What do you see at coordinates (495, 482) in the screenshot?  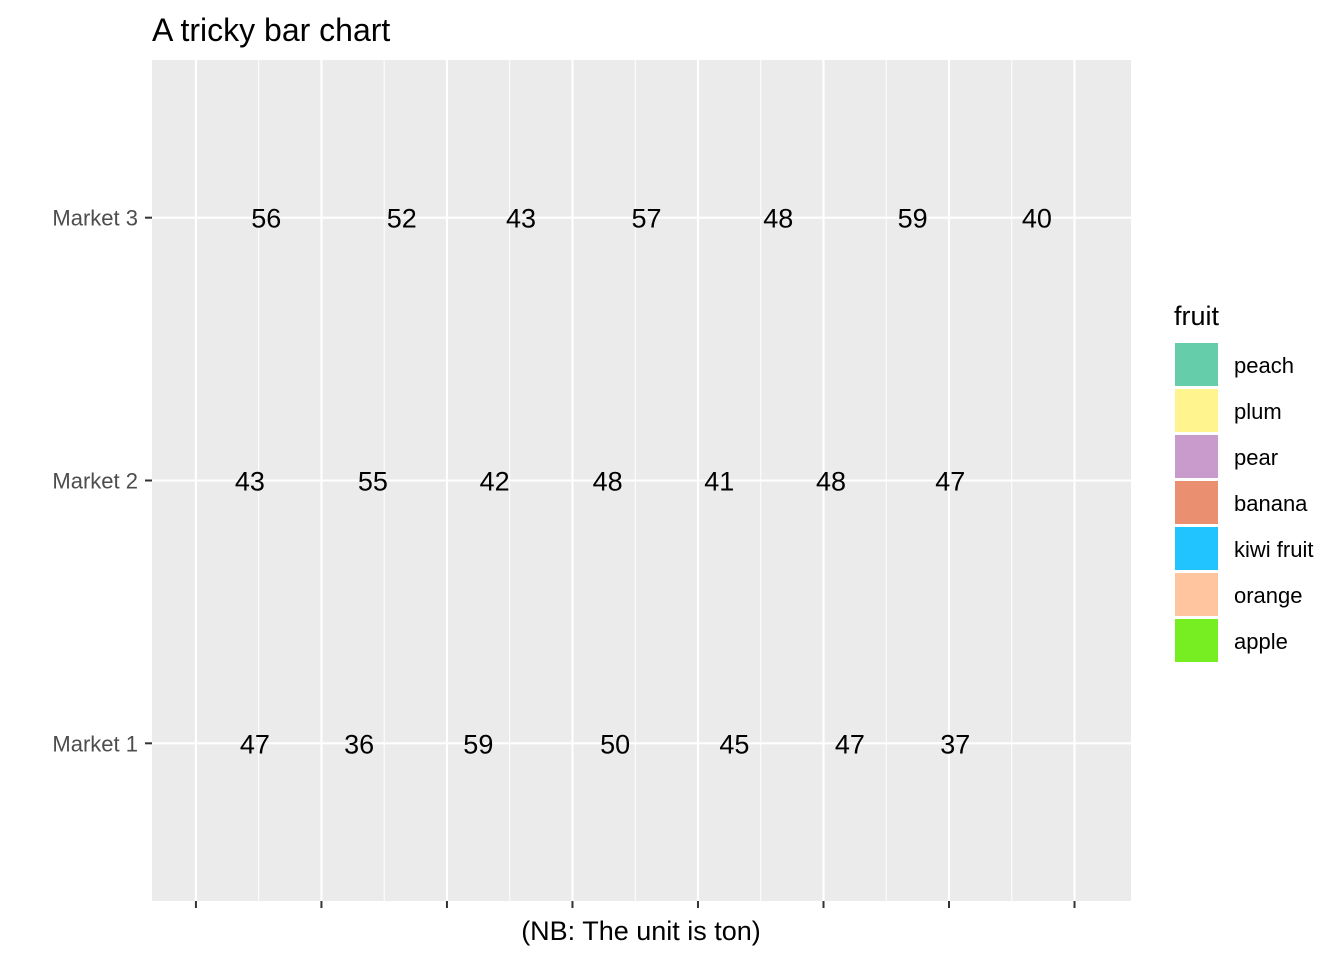 I see `bar-value-label: 42` at bounding box center [495, 482].